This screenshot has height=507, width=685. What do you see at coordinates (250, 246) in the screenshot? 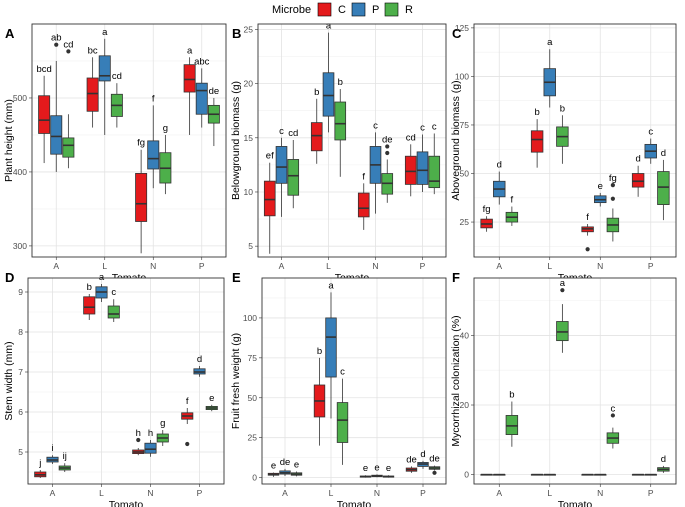
I see `y-tick-label: 5` at bounding box center [250, 246].